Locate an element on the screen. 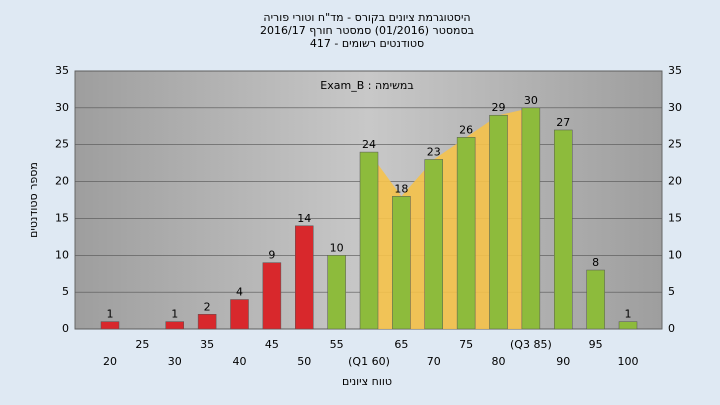 The width and height of the screenshot is (720, 405). data-label: 24 is located at coordinates (369, 144).